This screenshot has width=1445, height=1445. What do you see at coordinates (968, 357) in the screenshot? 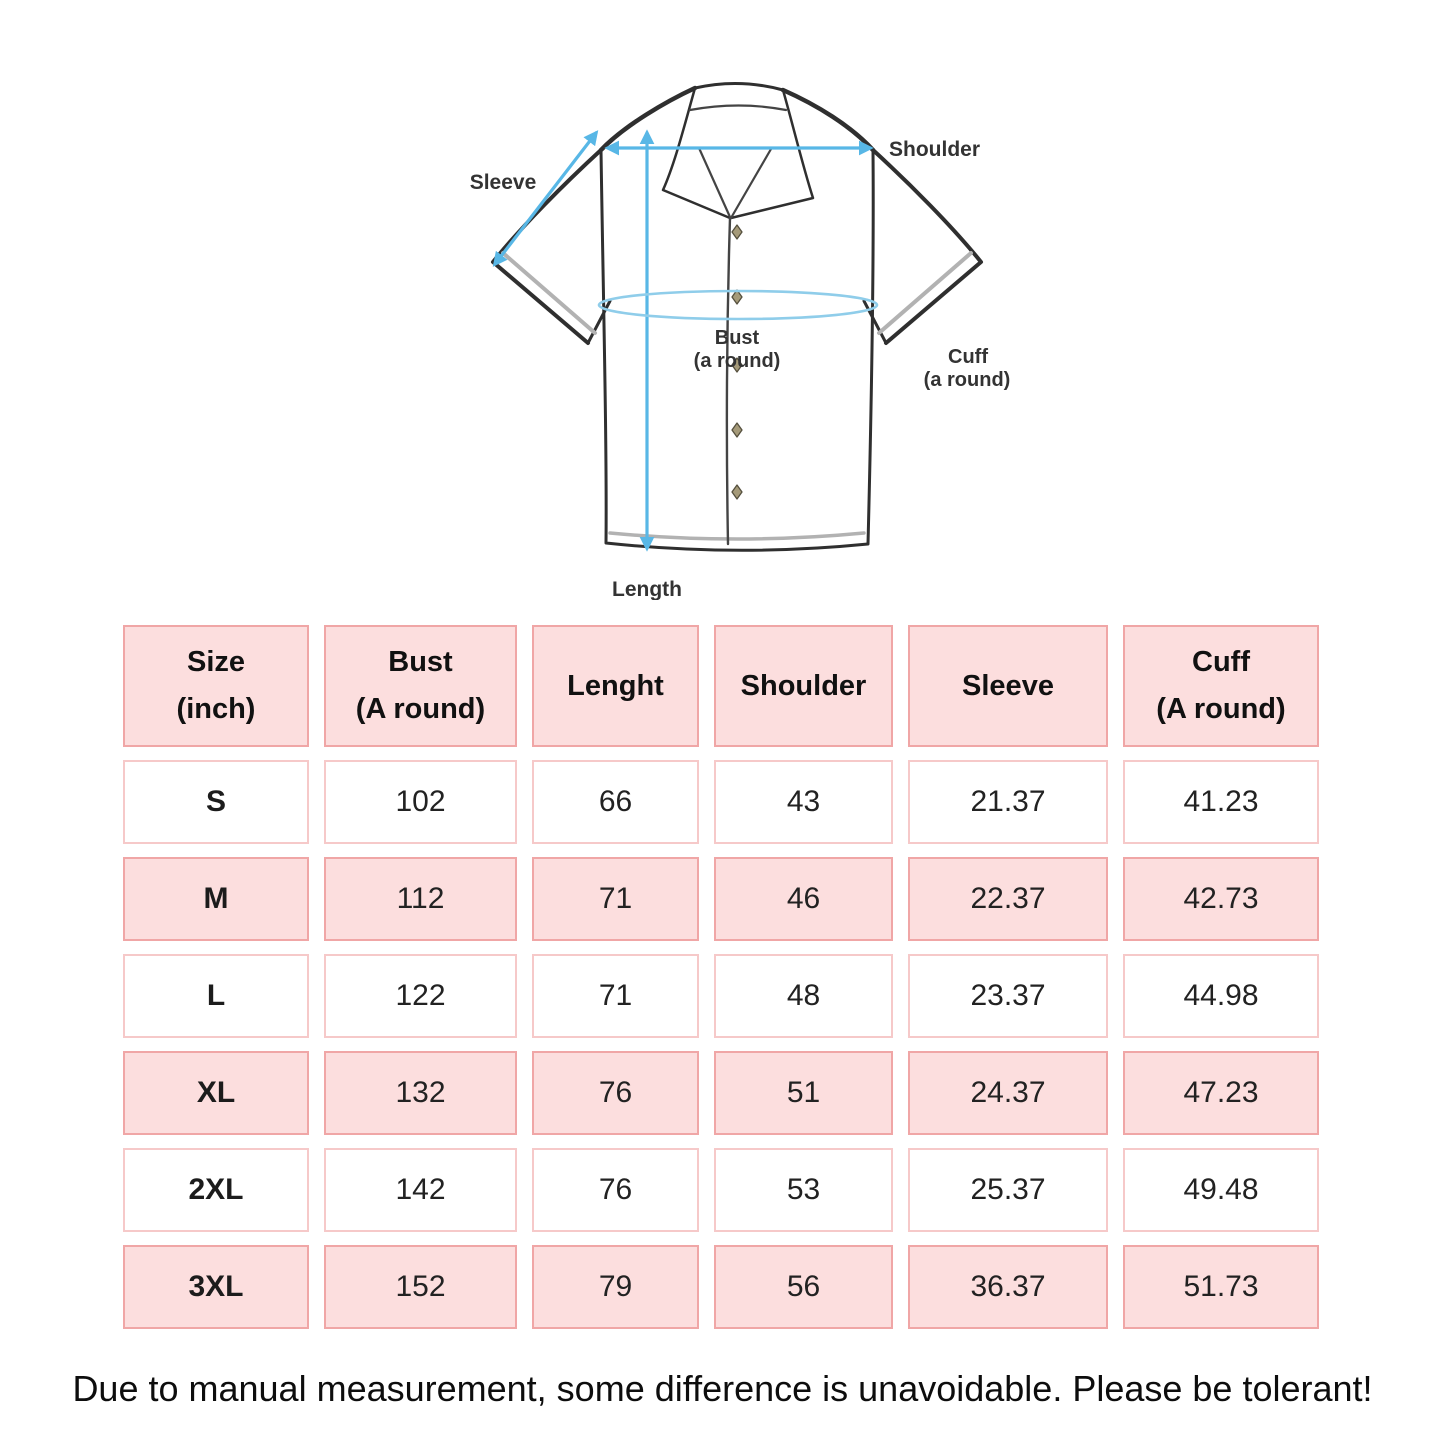
I see `cuff-label-line1: Cuff` at bounding box center [968, 357].